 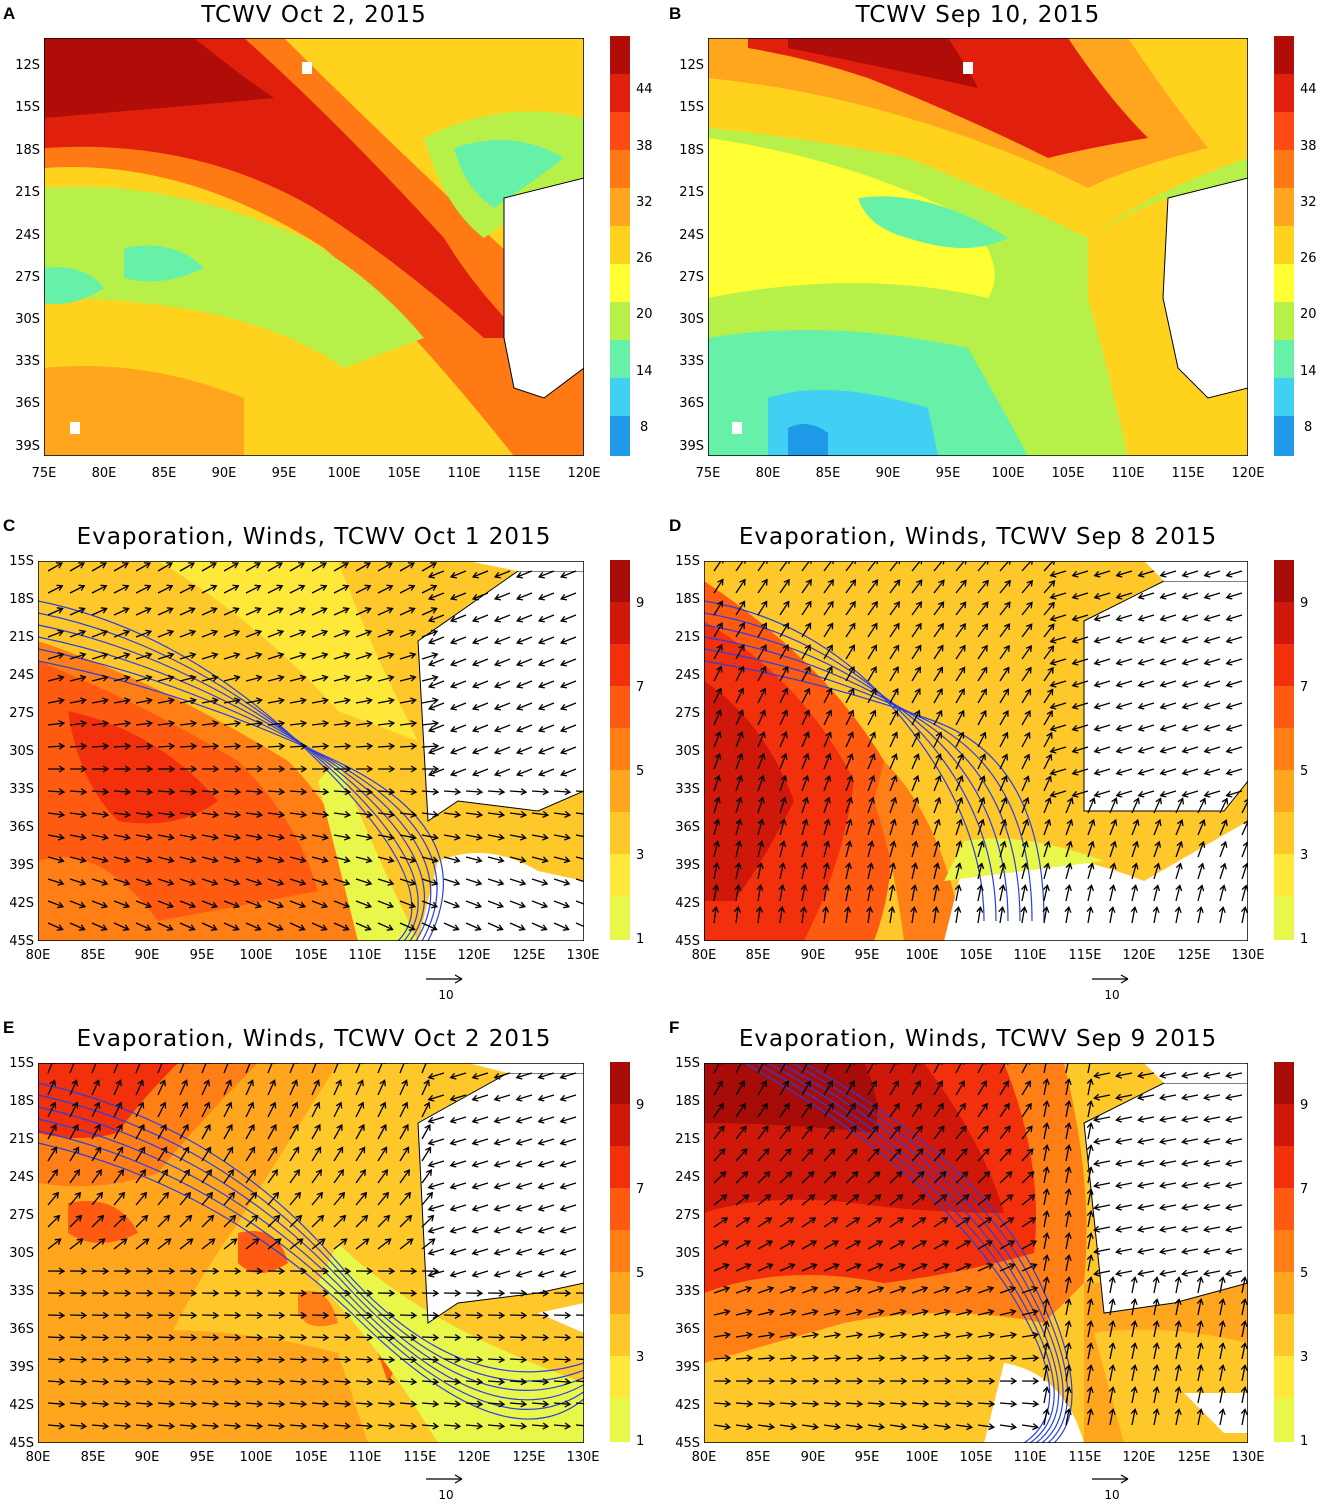 I want to click on y-tick: 33S, so click(x=21, y=1291).